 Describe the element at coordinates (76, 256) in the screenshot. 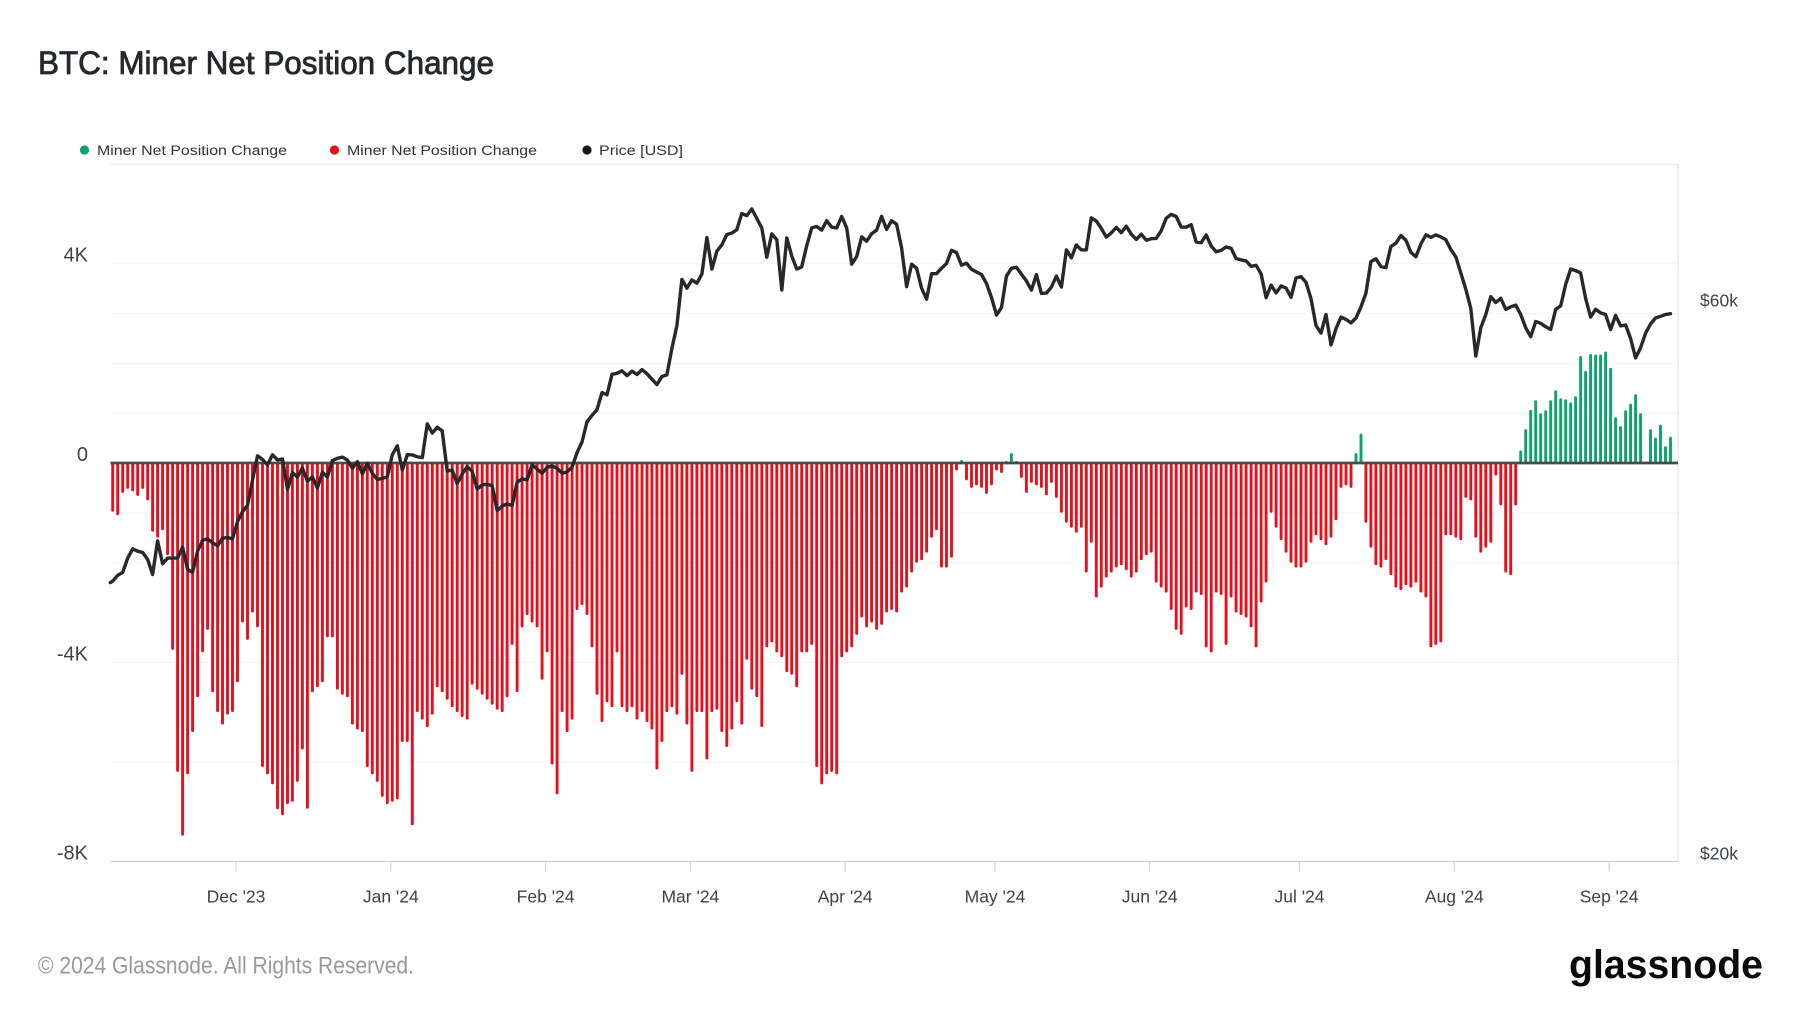

I see `svg-text: 4K` at that location.